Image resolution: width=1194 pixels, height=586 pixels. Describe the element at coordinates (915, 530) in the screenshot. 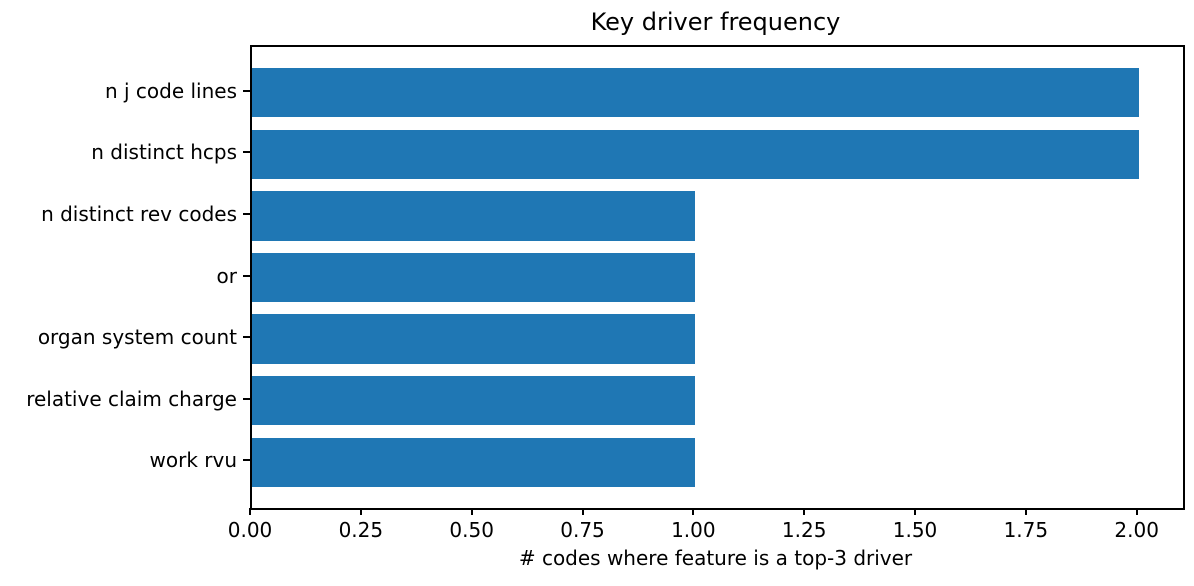

I see `x-tick-label: 1.50` at that location.